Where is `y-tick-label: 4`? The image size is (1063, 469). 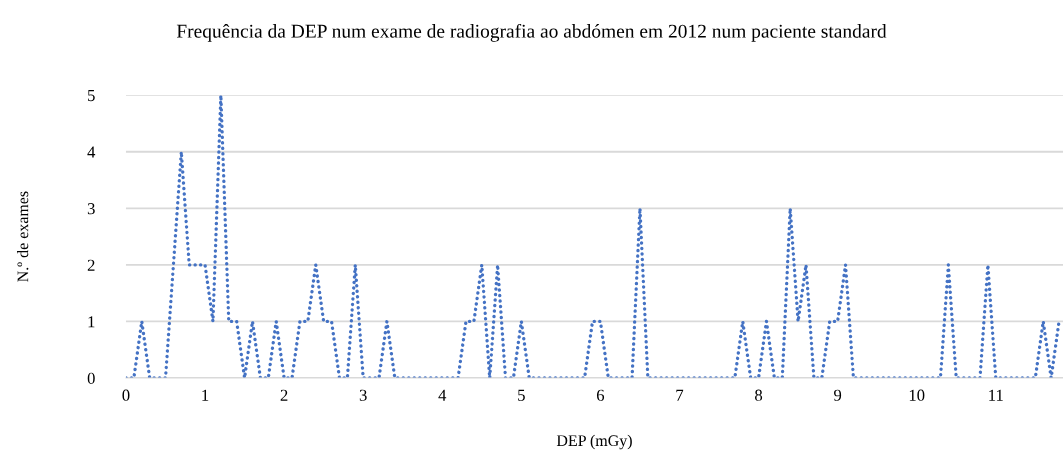 y-tick-label: 4 is located at coordinates (91, 152).